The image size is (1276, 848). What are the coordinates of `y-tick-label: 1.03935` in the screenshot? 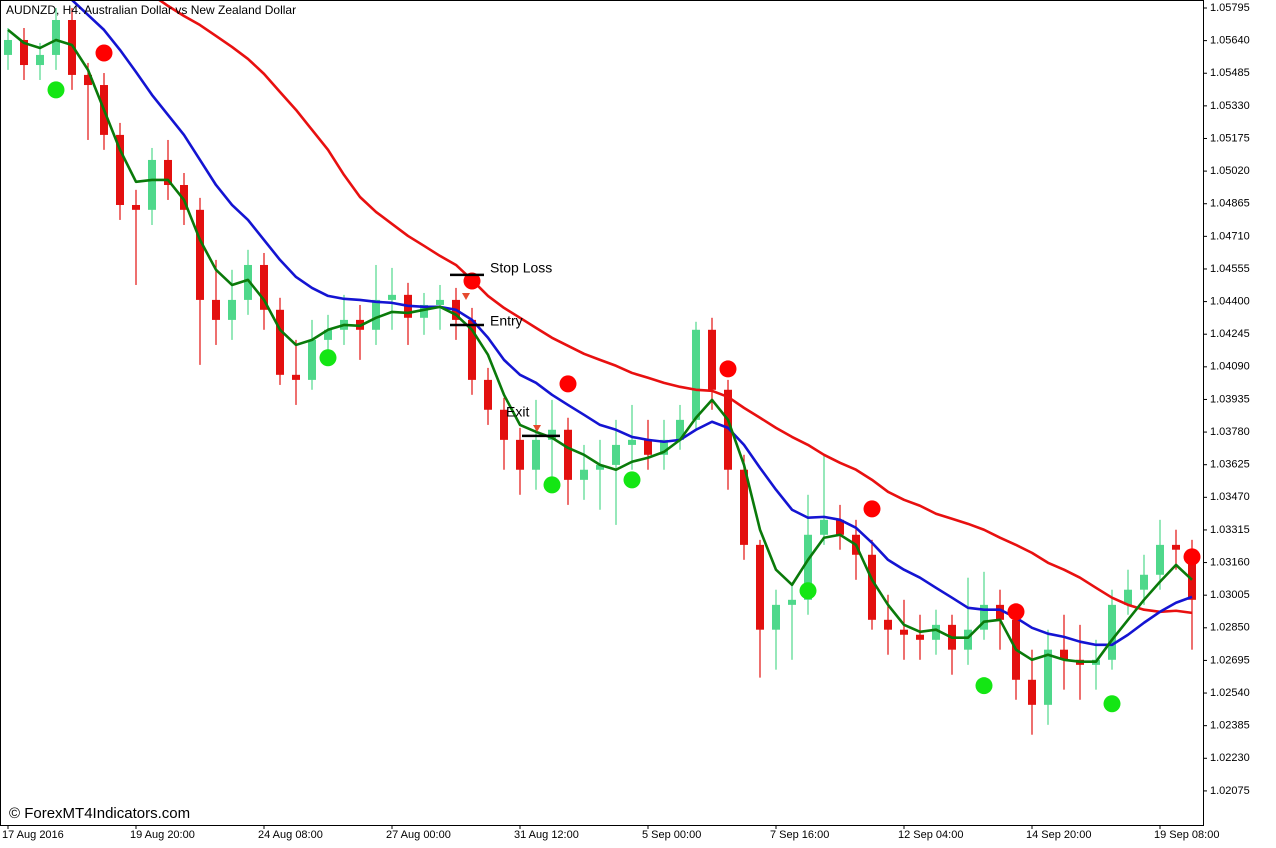 It's located at (1230, 399).